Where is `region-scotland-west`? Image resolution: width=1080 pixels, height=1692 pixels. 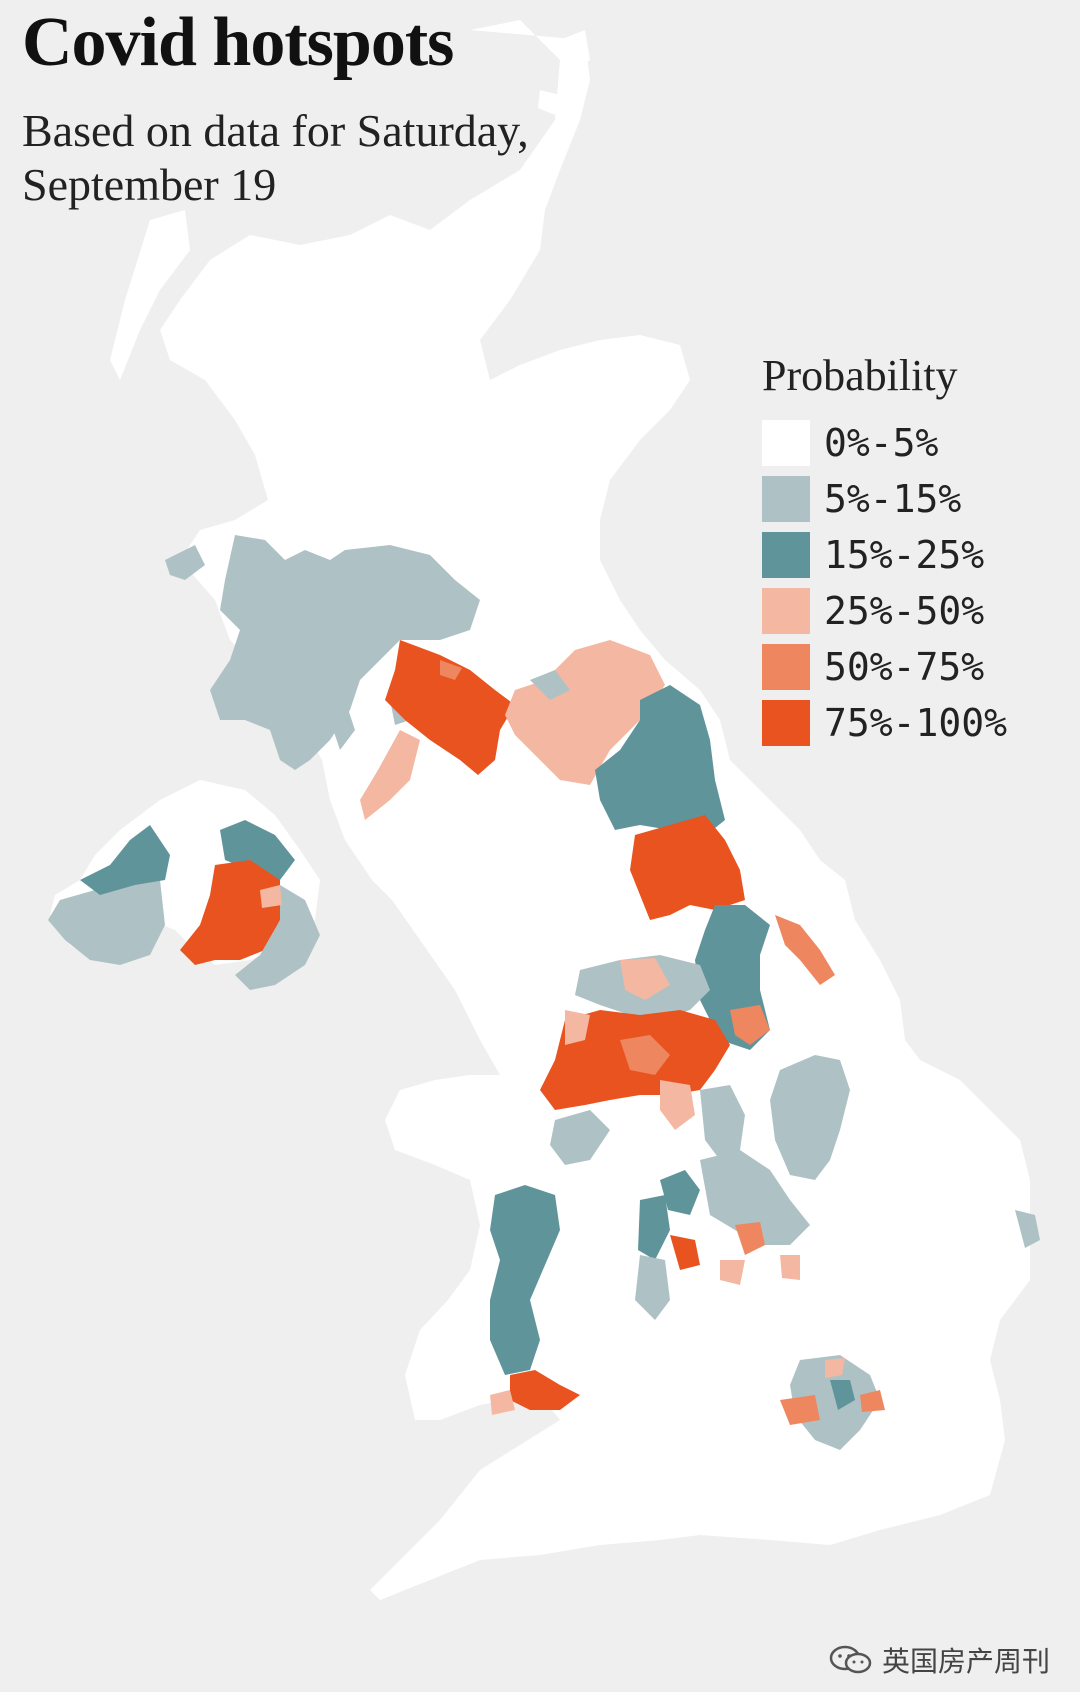
region-scotland-west is located at coordinates (345, 652).